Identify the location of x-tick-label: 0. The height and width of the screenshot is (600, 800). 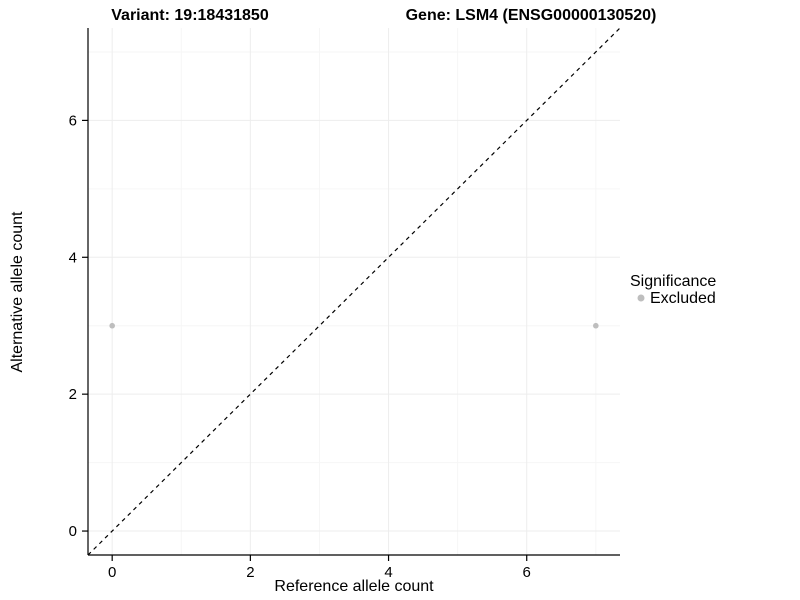
(112, 572).